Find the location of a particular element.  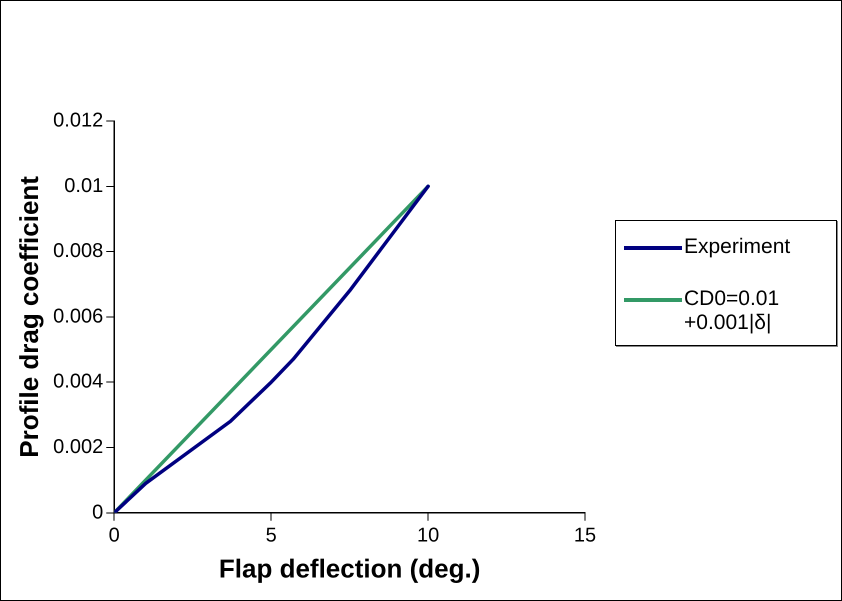

legend-label: Experiment is located at coordinates (737, 247).